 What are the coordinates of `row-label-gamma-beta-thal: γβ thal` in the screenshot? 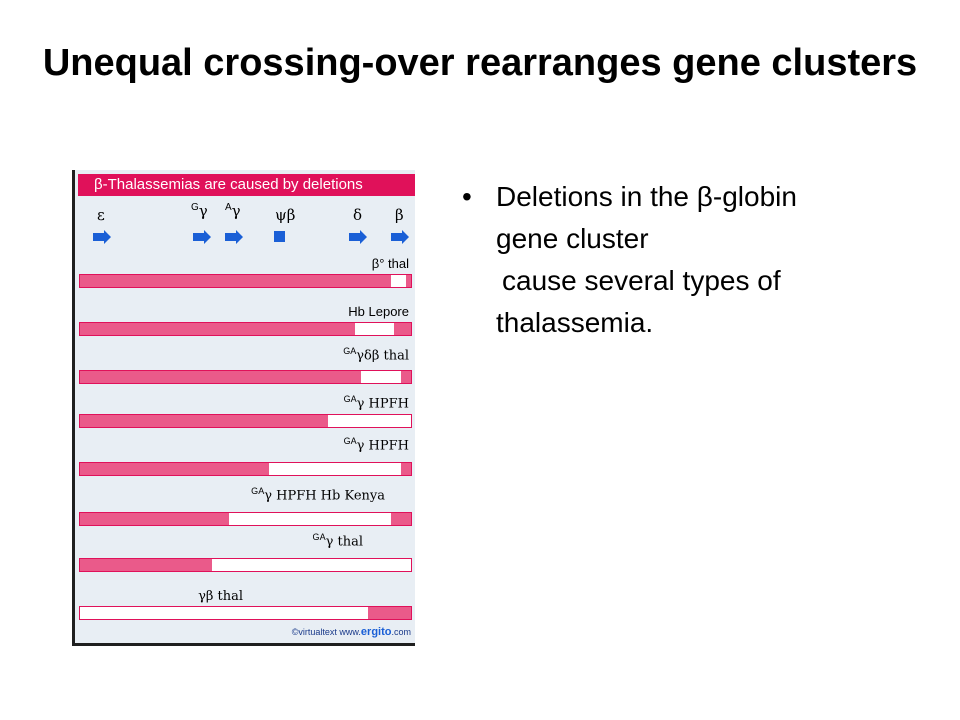 It's located at (220, 596).